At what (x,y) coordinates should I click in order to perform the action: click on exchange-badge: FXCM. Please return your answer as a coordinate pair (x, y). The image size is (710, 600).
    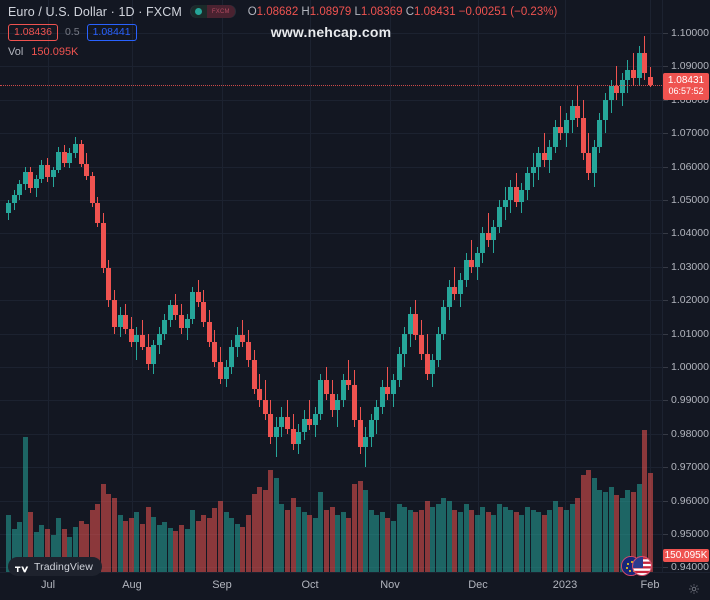
    Looking at the image, I should click on (220, 11).